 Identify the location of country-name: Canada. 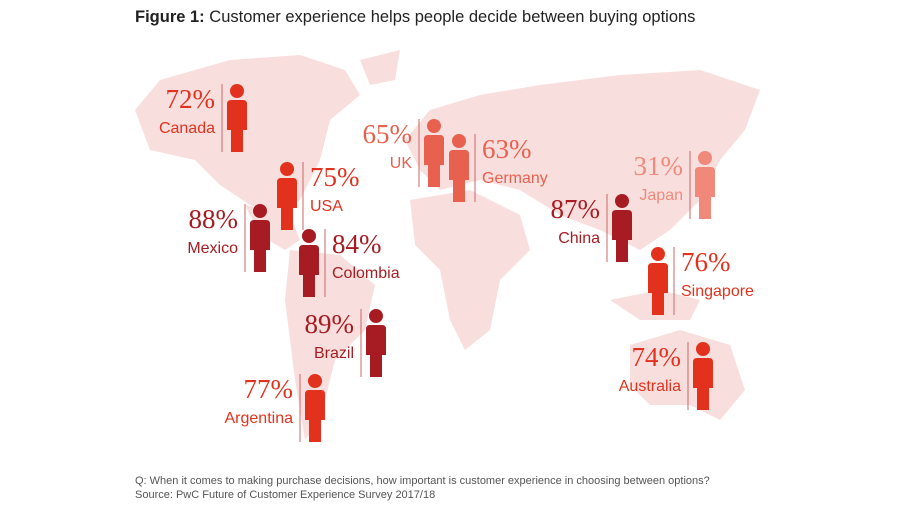
(187, 128).